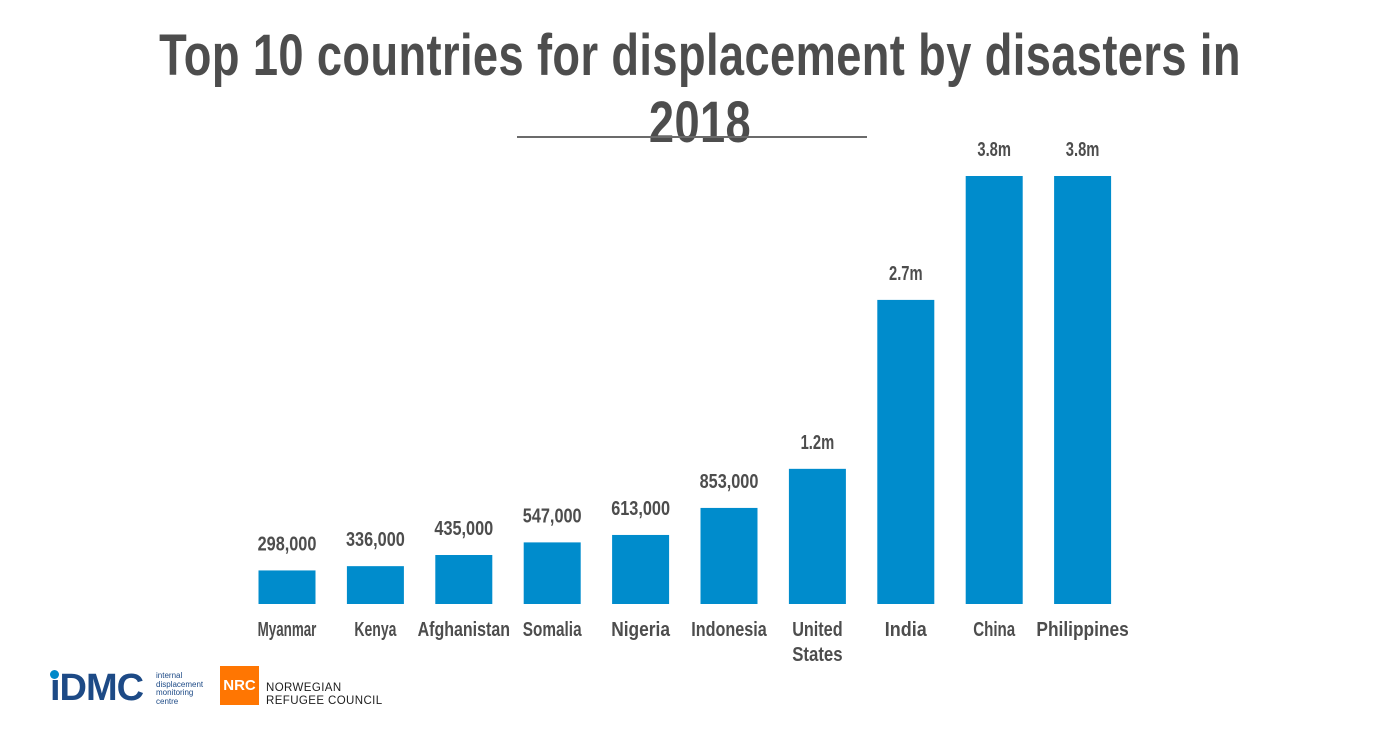 The height and width of the screenshot is (734, 1400). What do you see at coordinates (324, 701) in the screenshot?
I see `nrc-text-line: REFUGEE COUNCIL` at bounding box center [324, 701].